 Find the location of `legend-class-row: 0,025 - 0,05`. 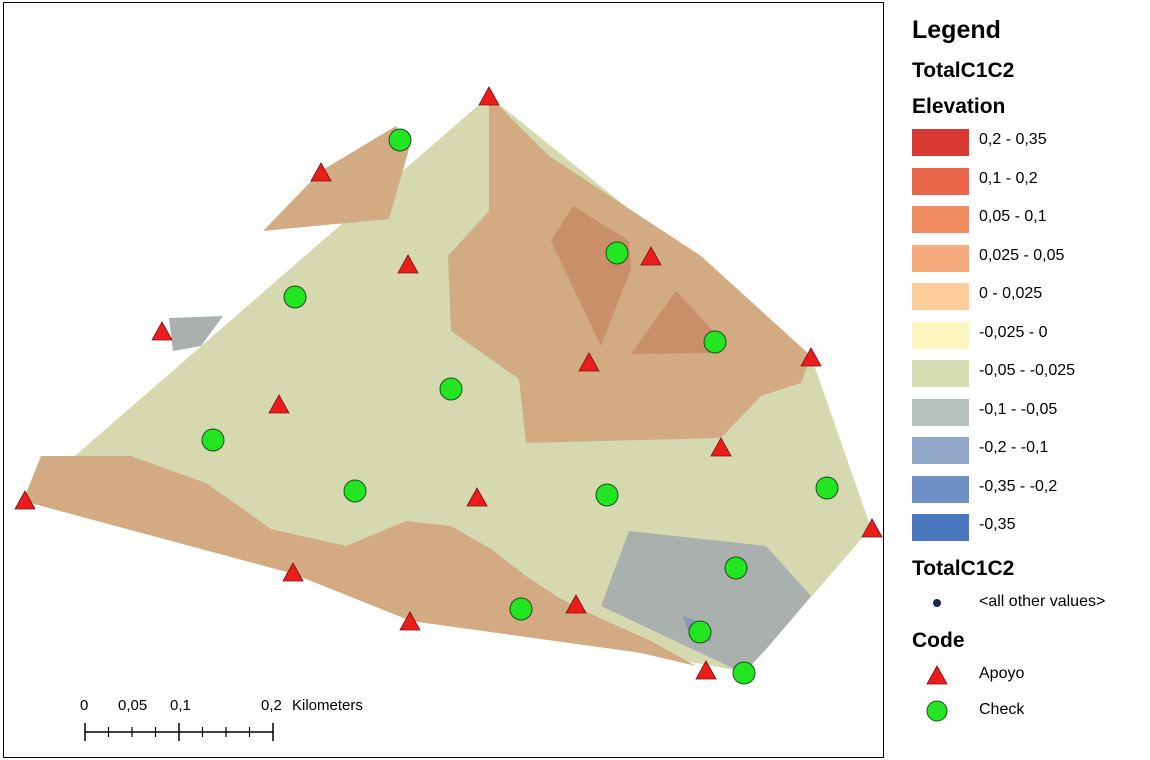

legend-class-row: 0,025 - 0,05 is located at coordinates (1029, 261).